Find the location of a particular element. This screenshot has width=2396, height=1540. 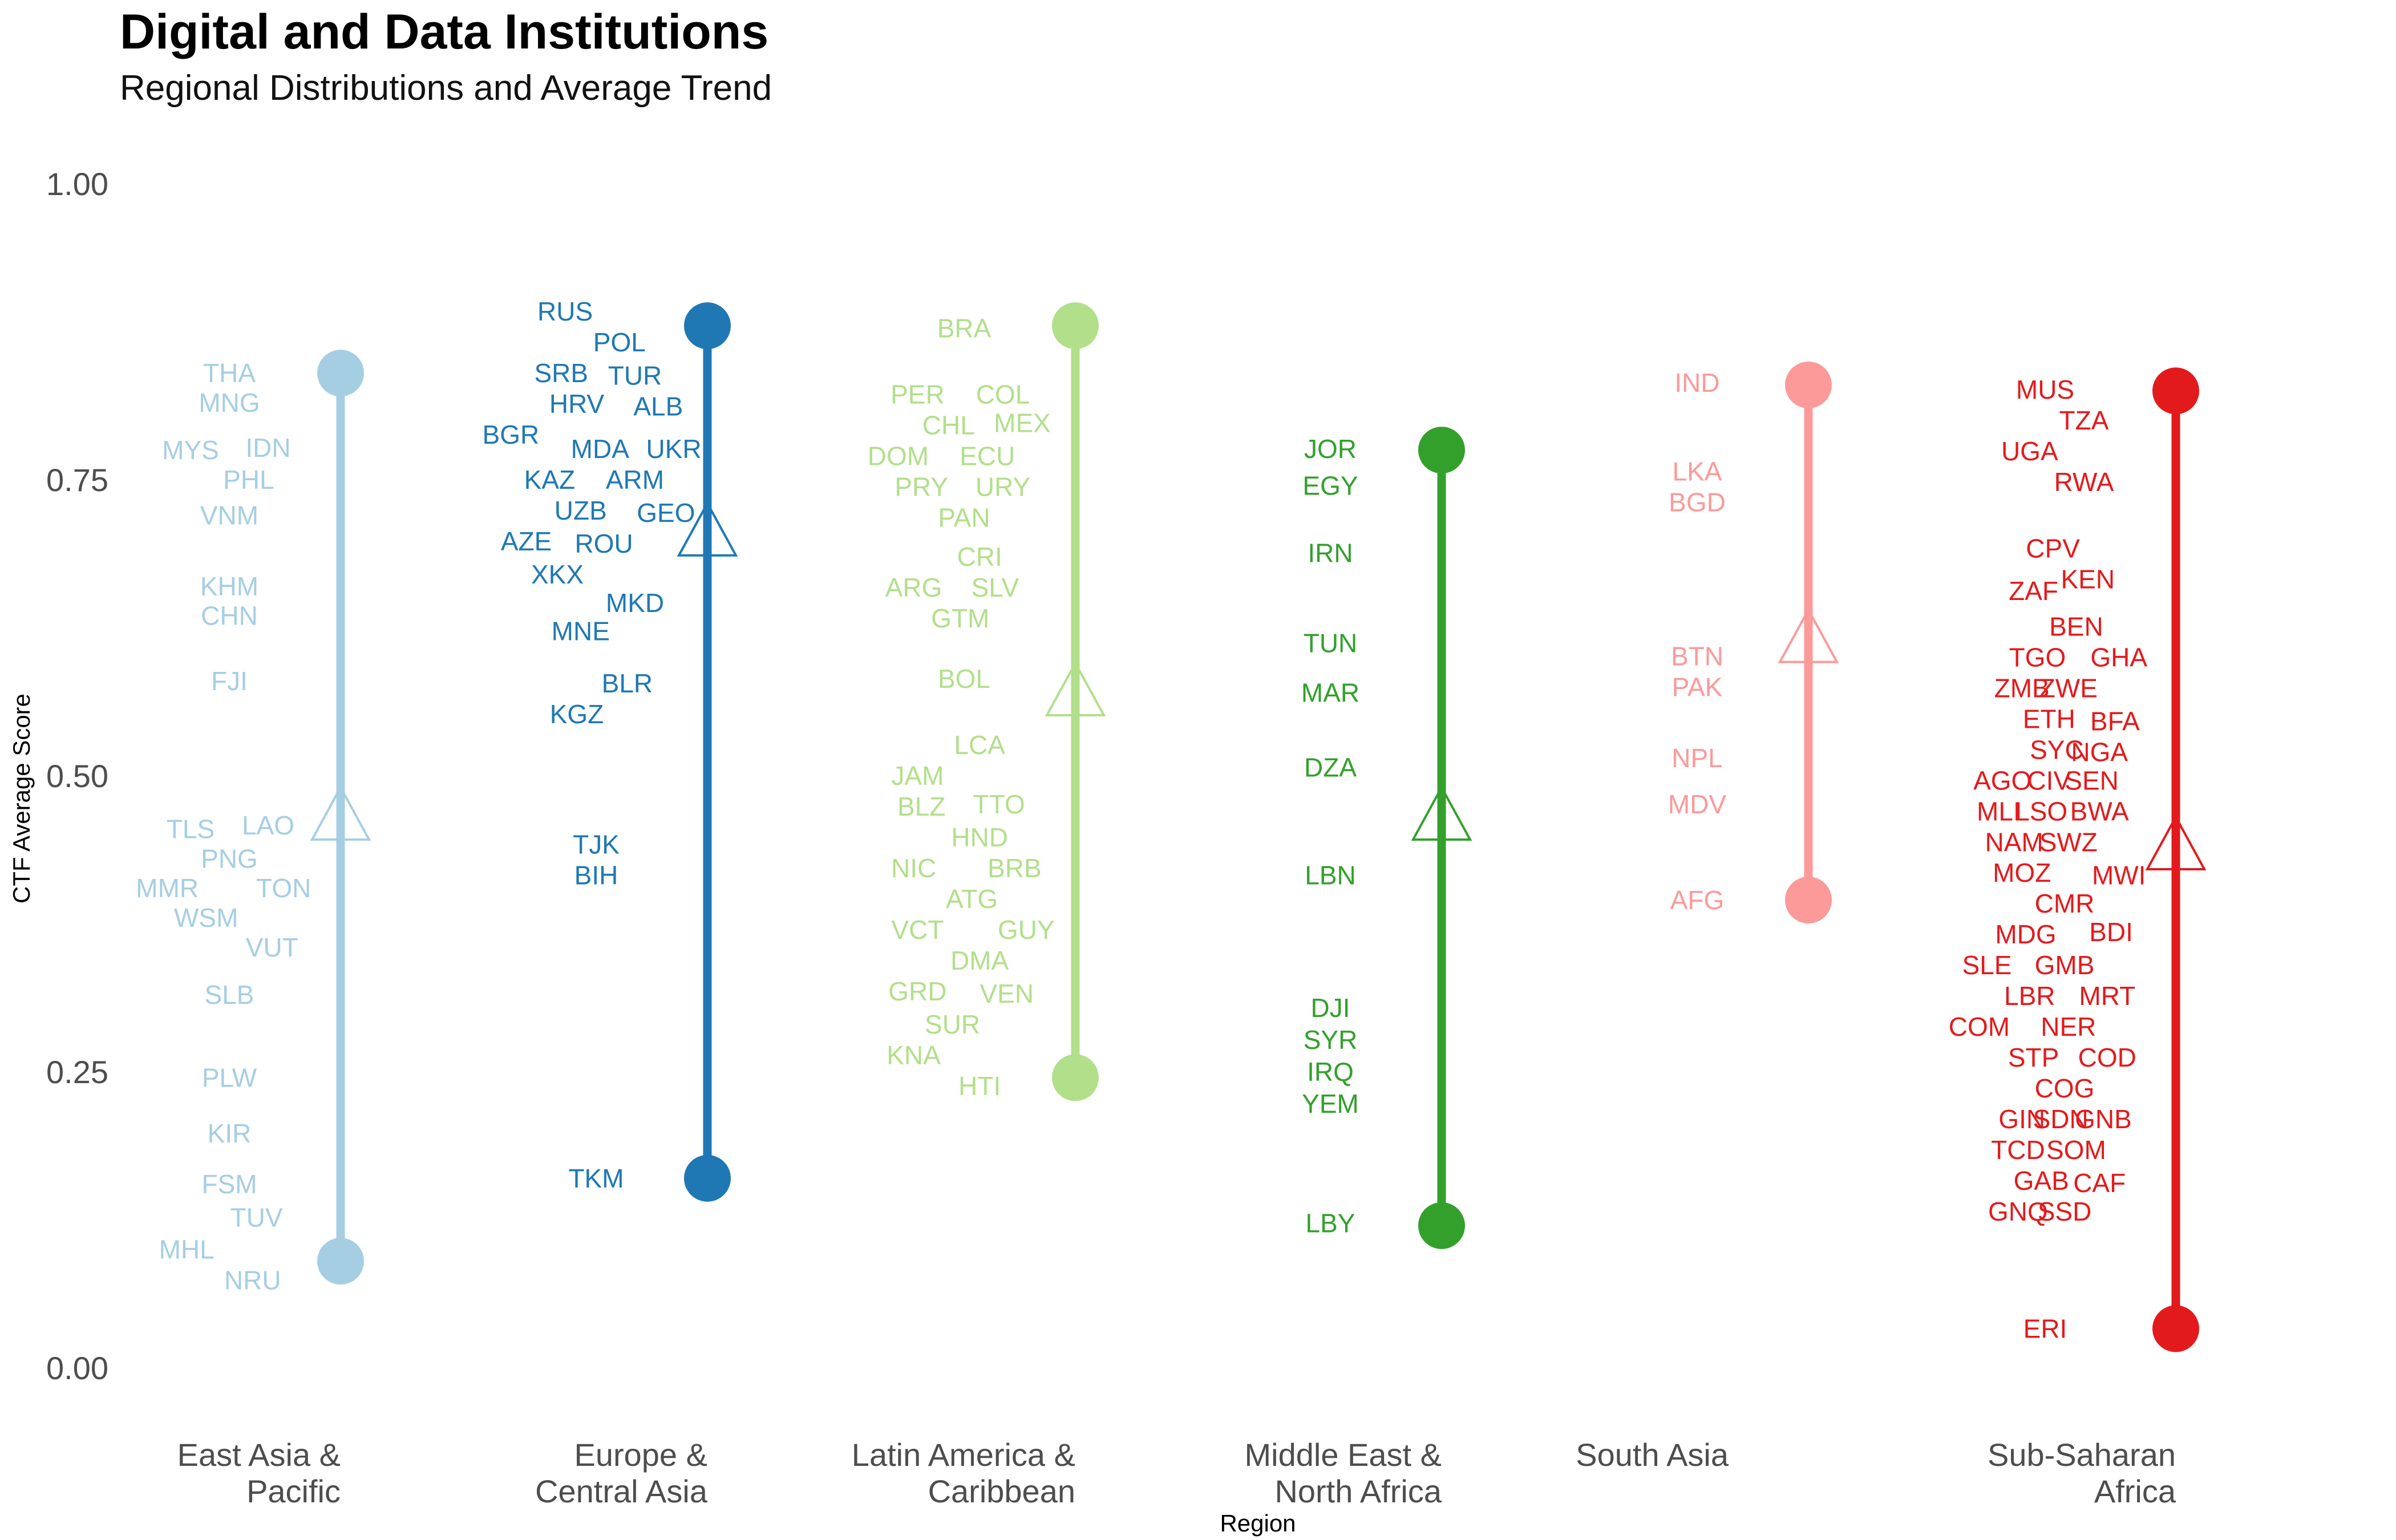

country-label: MDV is located at coordinates (1697, 804).